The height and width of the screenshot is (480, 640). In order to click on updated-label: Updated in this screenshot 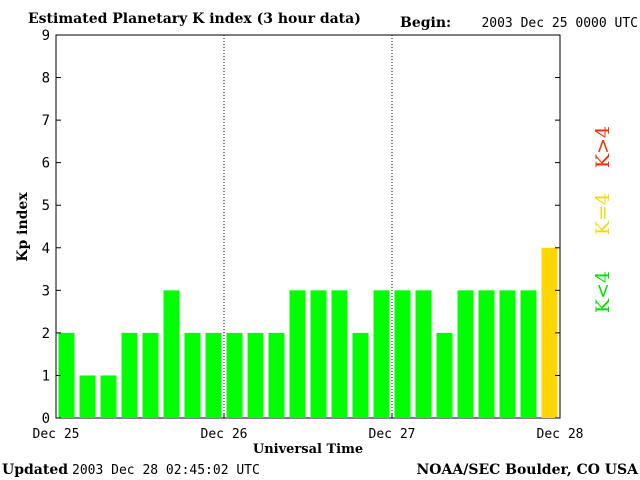, I will do `click(35, 470)`.